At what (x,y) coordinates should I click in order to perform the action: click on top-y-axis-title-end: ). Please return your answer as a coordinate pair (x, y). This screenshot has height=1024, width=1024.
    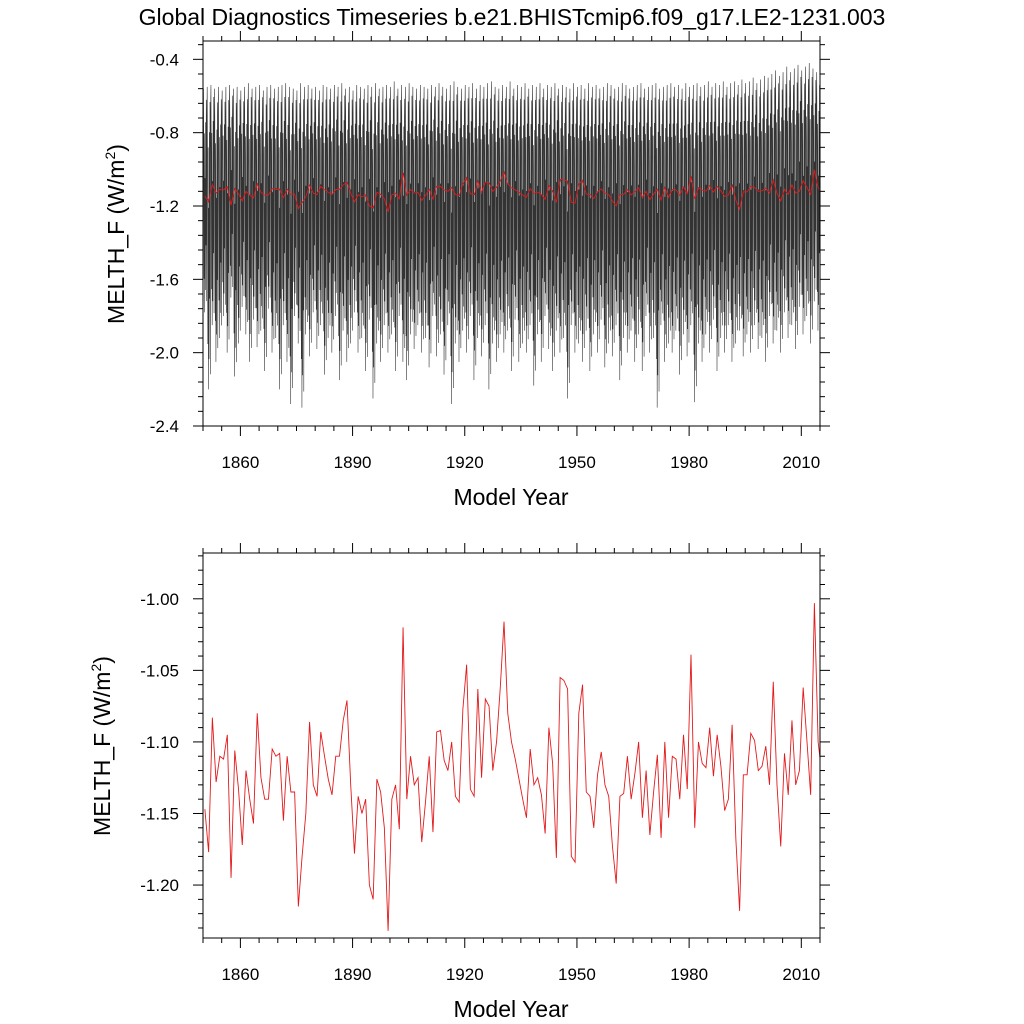
    Looking at the image, I should click on (116, 148).